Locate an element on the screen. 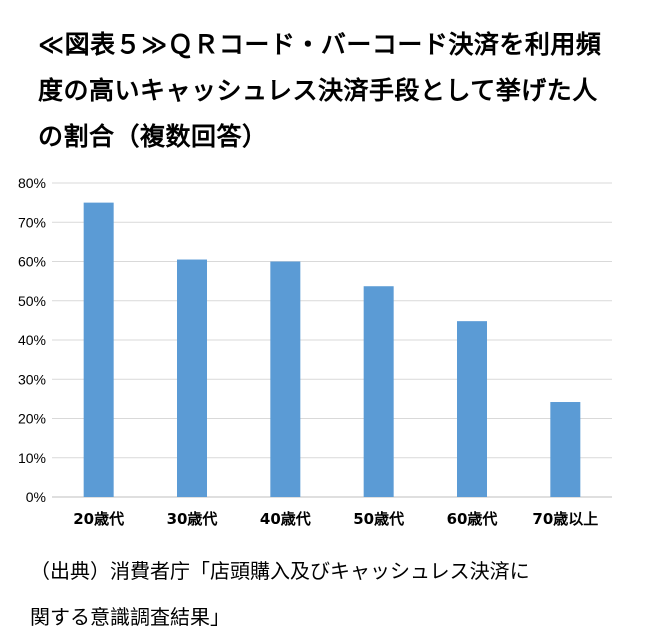  y-tick-label: 20% is located at coordinates (32, 419).